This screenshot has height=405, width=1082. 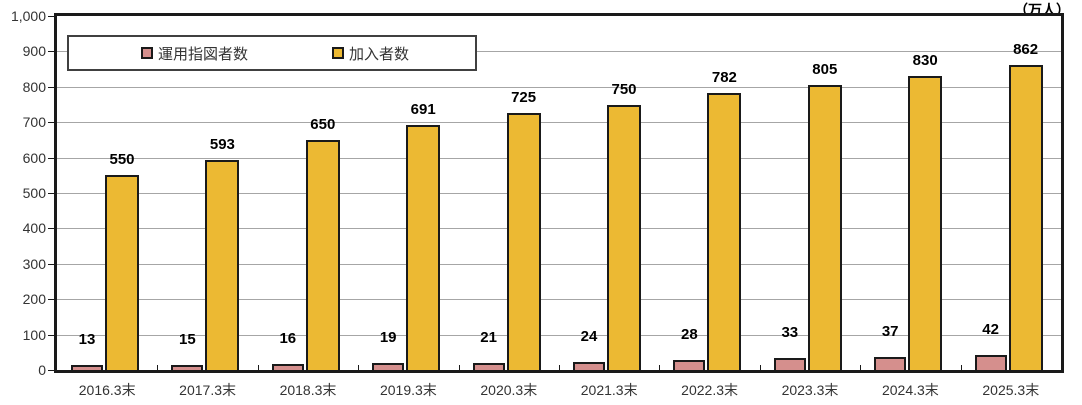 What do you see at coordinates (207, 390) in the screenshot?
I see `x-axis-label-2017.3末: 2017.3末` at bounding box center [207, 390].